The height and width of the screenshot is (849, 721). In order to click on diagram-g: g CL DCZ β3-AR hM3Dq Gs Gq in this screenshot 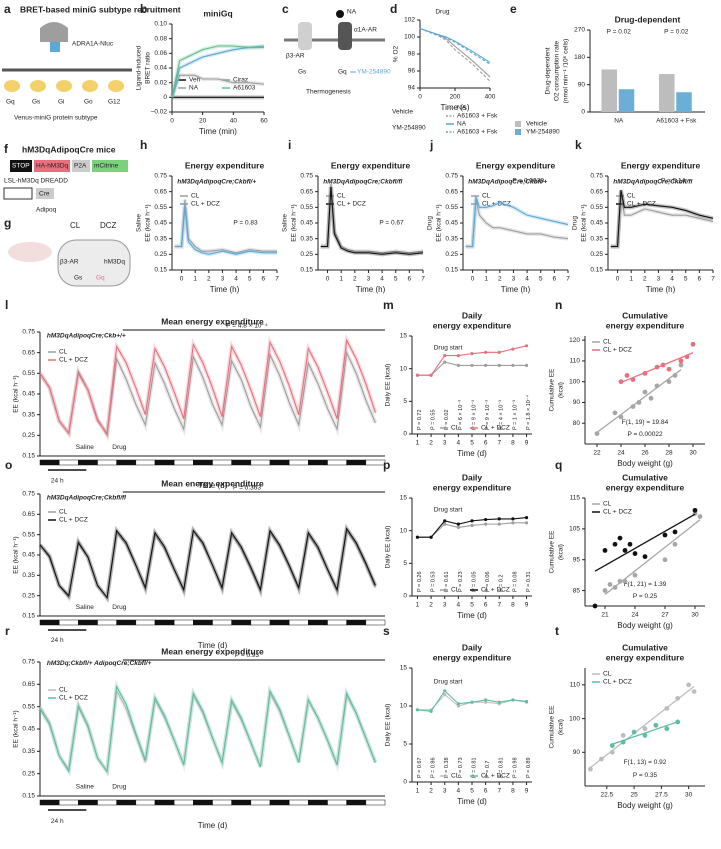, I will do `click(67, 251)`.